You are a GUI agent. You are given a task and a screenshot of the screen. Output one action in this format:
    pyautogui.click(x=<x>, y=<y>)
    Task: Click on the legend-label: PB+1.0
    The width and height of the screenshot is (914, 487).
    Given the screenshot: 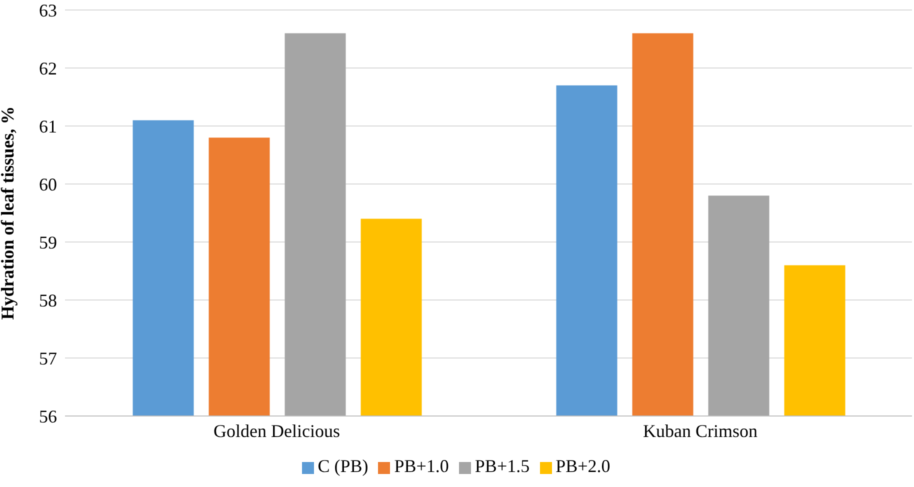 What is the action you would take?
    pyautogui.click(x=421, y=466)
    